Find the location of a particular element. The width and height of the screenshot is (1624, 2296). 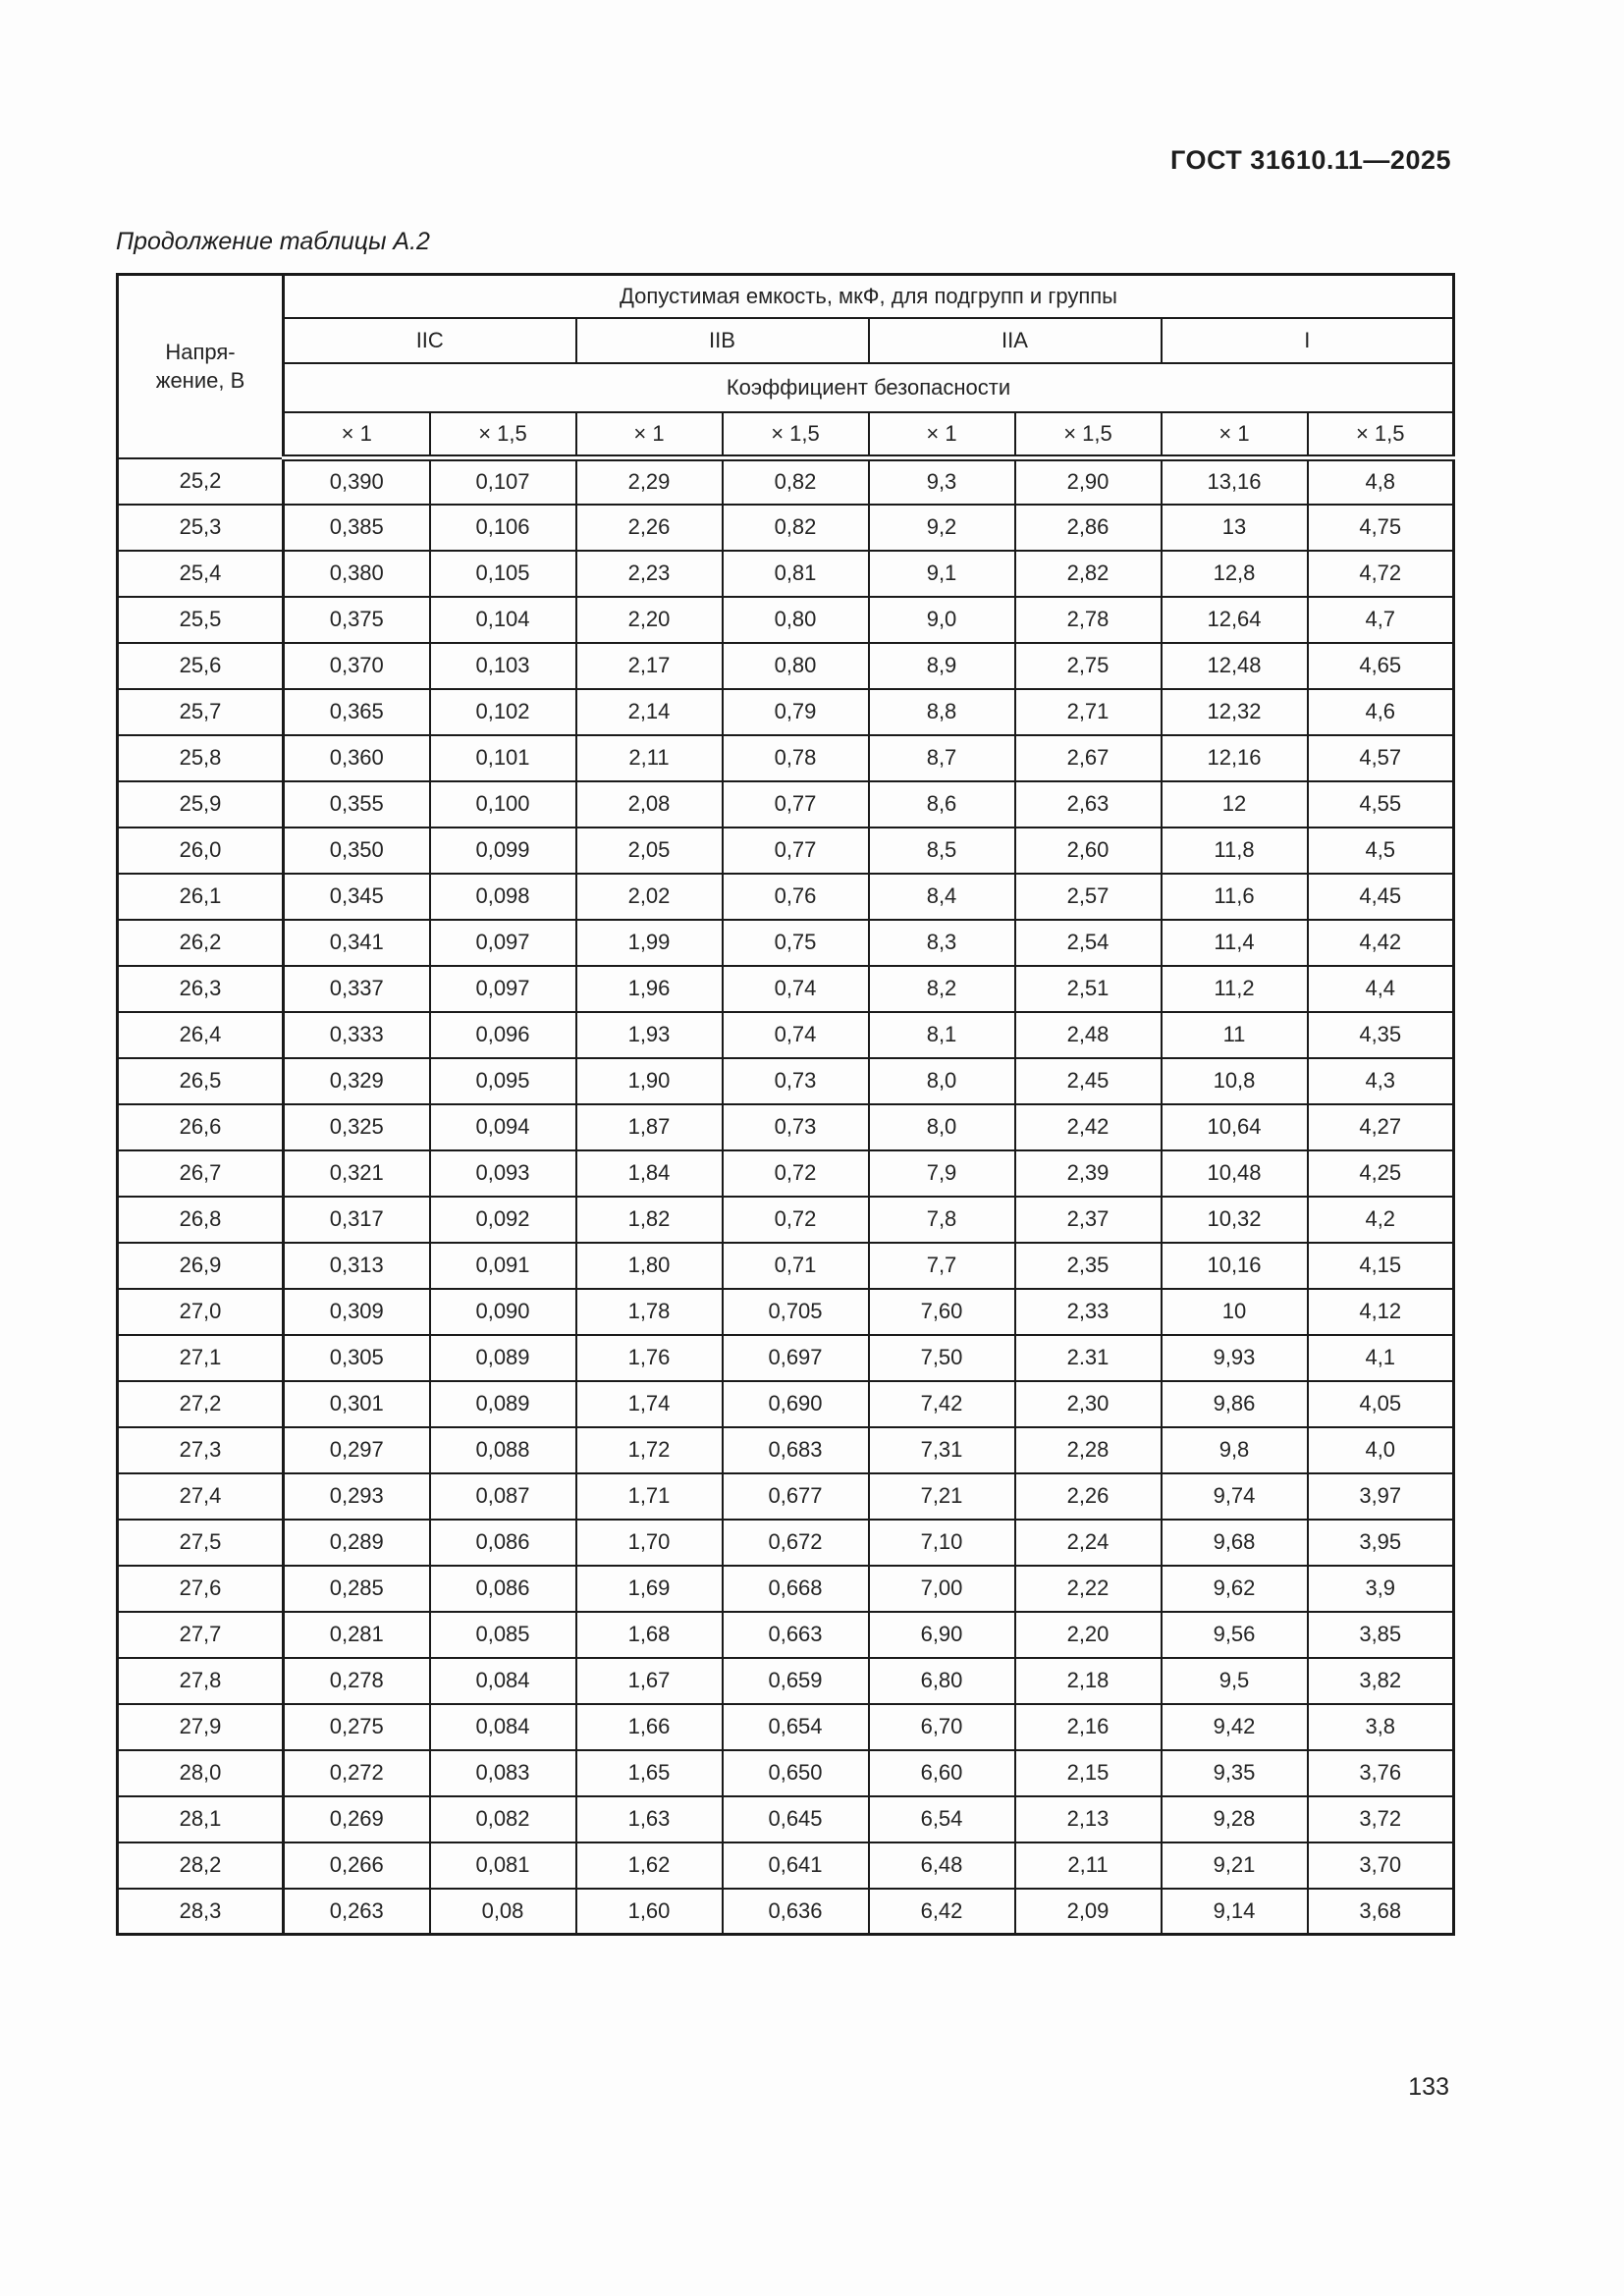

voltage-cell: 28,3 is located at coordinates (200, 1911).